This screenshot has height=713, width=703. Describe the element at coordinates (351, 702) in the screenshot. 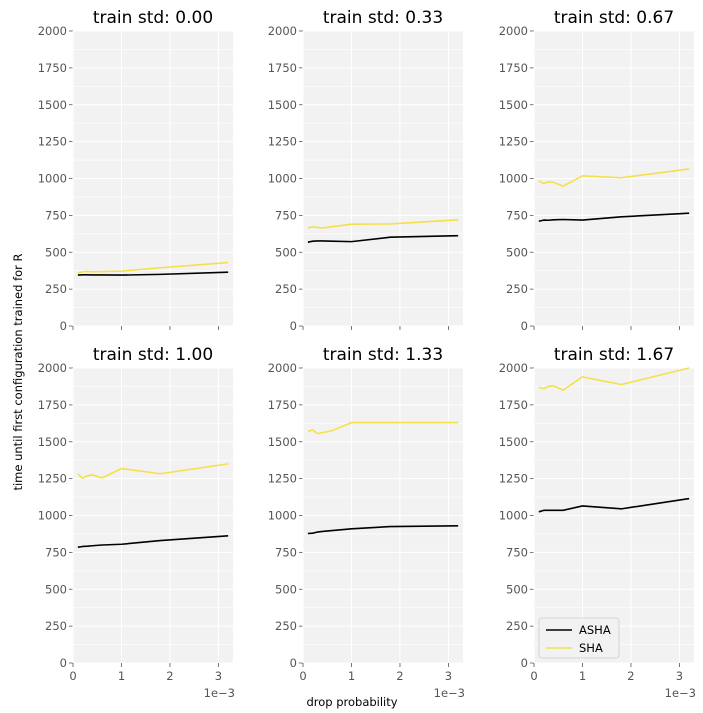

I see `x-axis-label: drop probability` at that location.